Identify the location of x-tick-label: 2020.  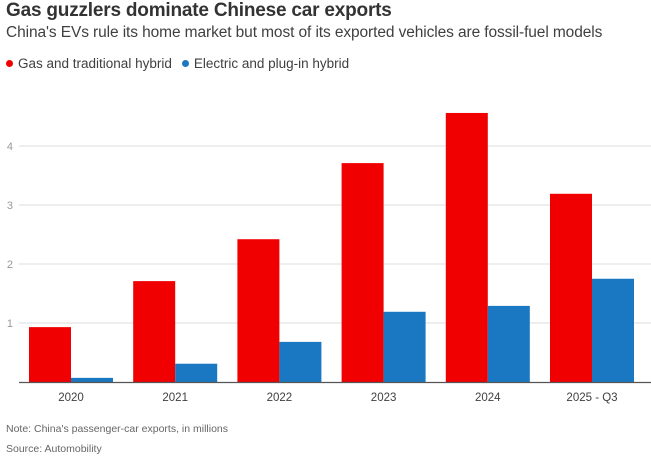
(71, 398).